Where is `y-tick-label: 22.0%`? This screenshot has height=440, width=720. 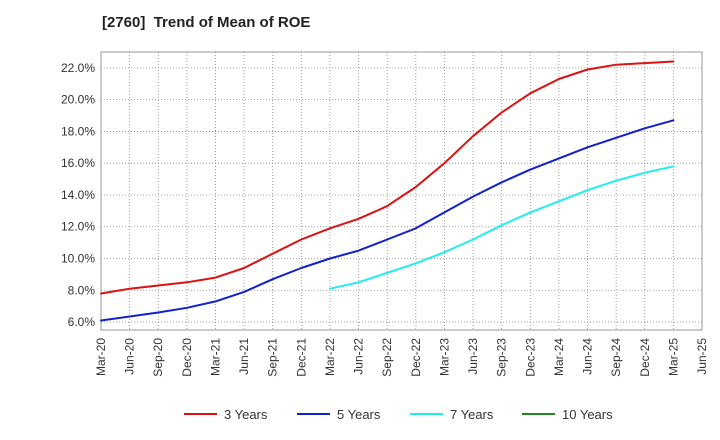 y-tick-label: 22.0% is located at coordinates (78, 68).